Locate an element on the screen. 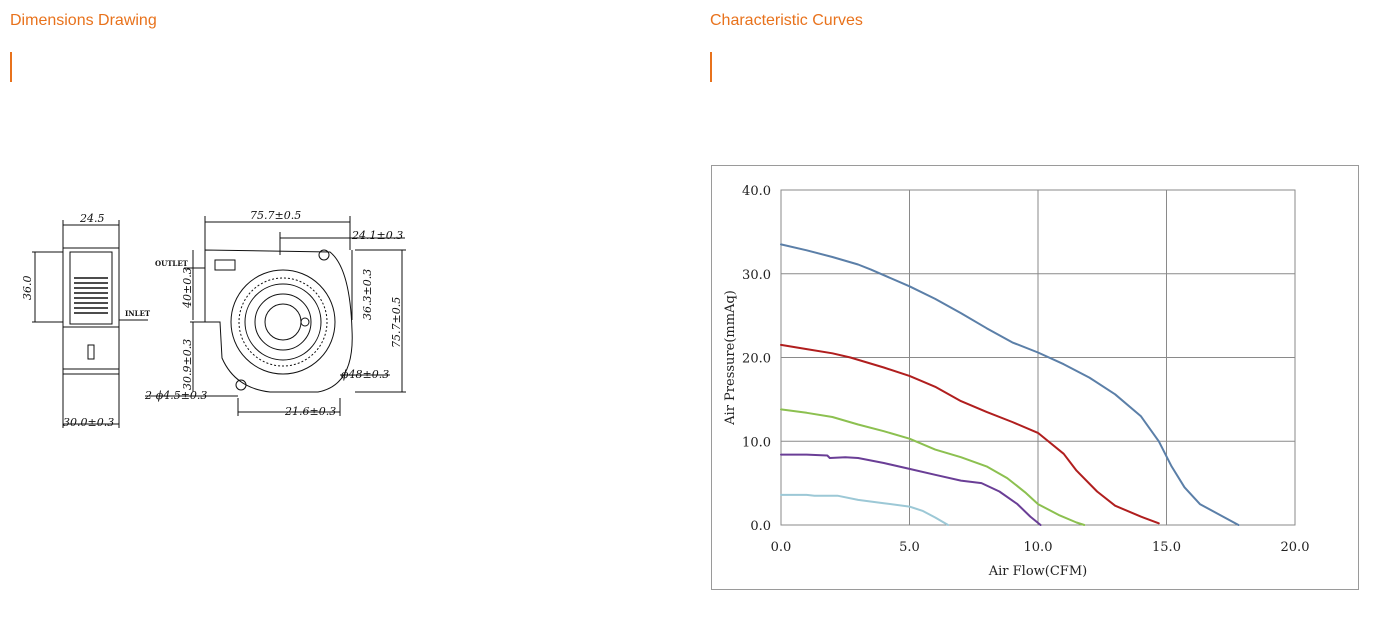 The width and height of the screenshot is (1378, 624). dim-lower-height: 30.9±0.3 is located at coordinates (187, 364).